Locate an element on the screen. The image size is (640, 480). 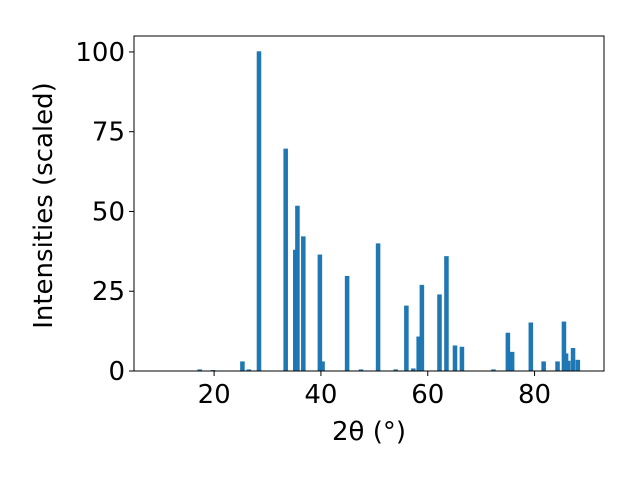
y-tick-label: 25 is located at coordinates (108, 292).